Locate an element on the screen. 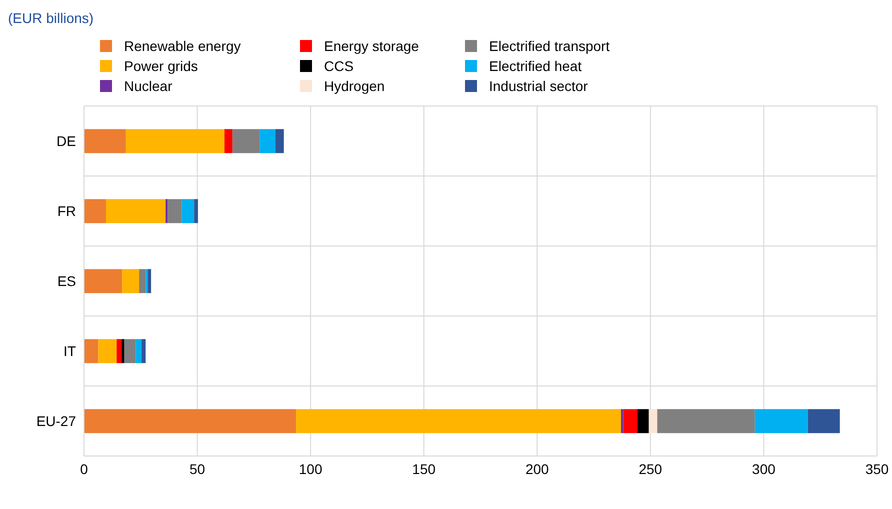 The width and height of the screenshot is (892, 509). legend-label: Renewable energy is located at coordinates (182, 46).